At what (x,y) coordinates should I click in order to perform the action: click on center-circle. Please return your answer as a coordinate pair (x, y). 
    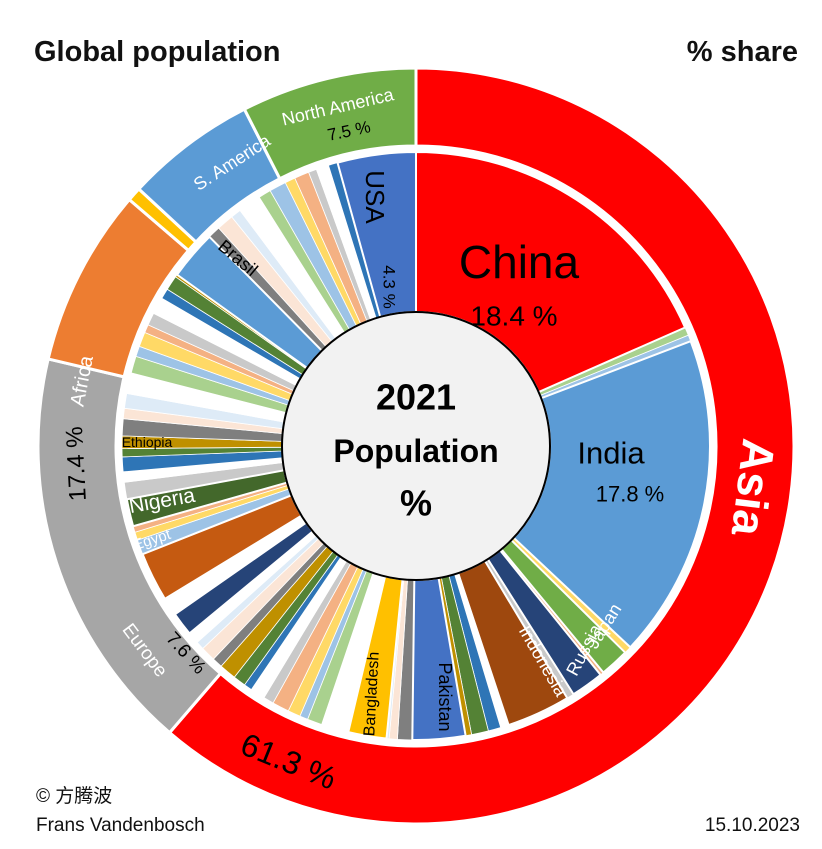
    Looking at the image, I should click on (416, 446).